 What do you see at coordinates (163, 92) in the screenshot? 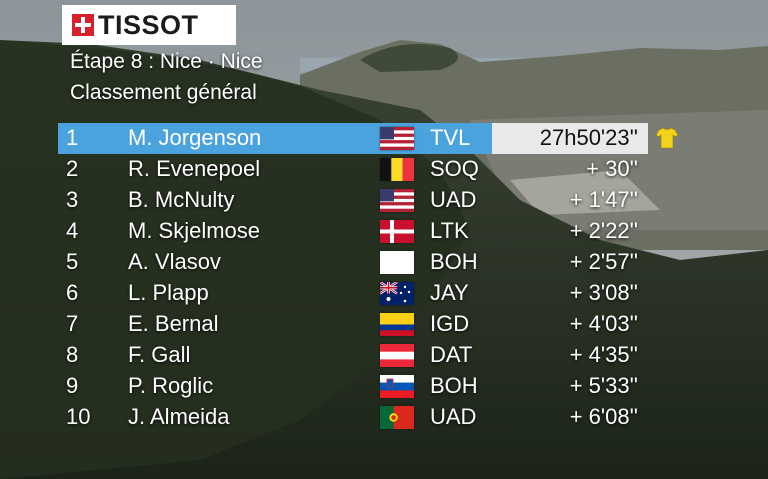
I see `classification-title: Classement général` at bounding box center [163, 92].